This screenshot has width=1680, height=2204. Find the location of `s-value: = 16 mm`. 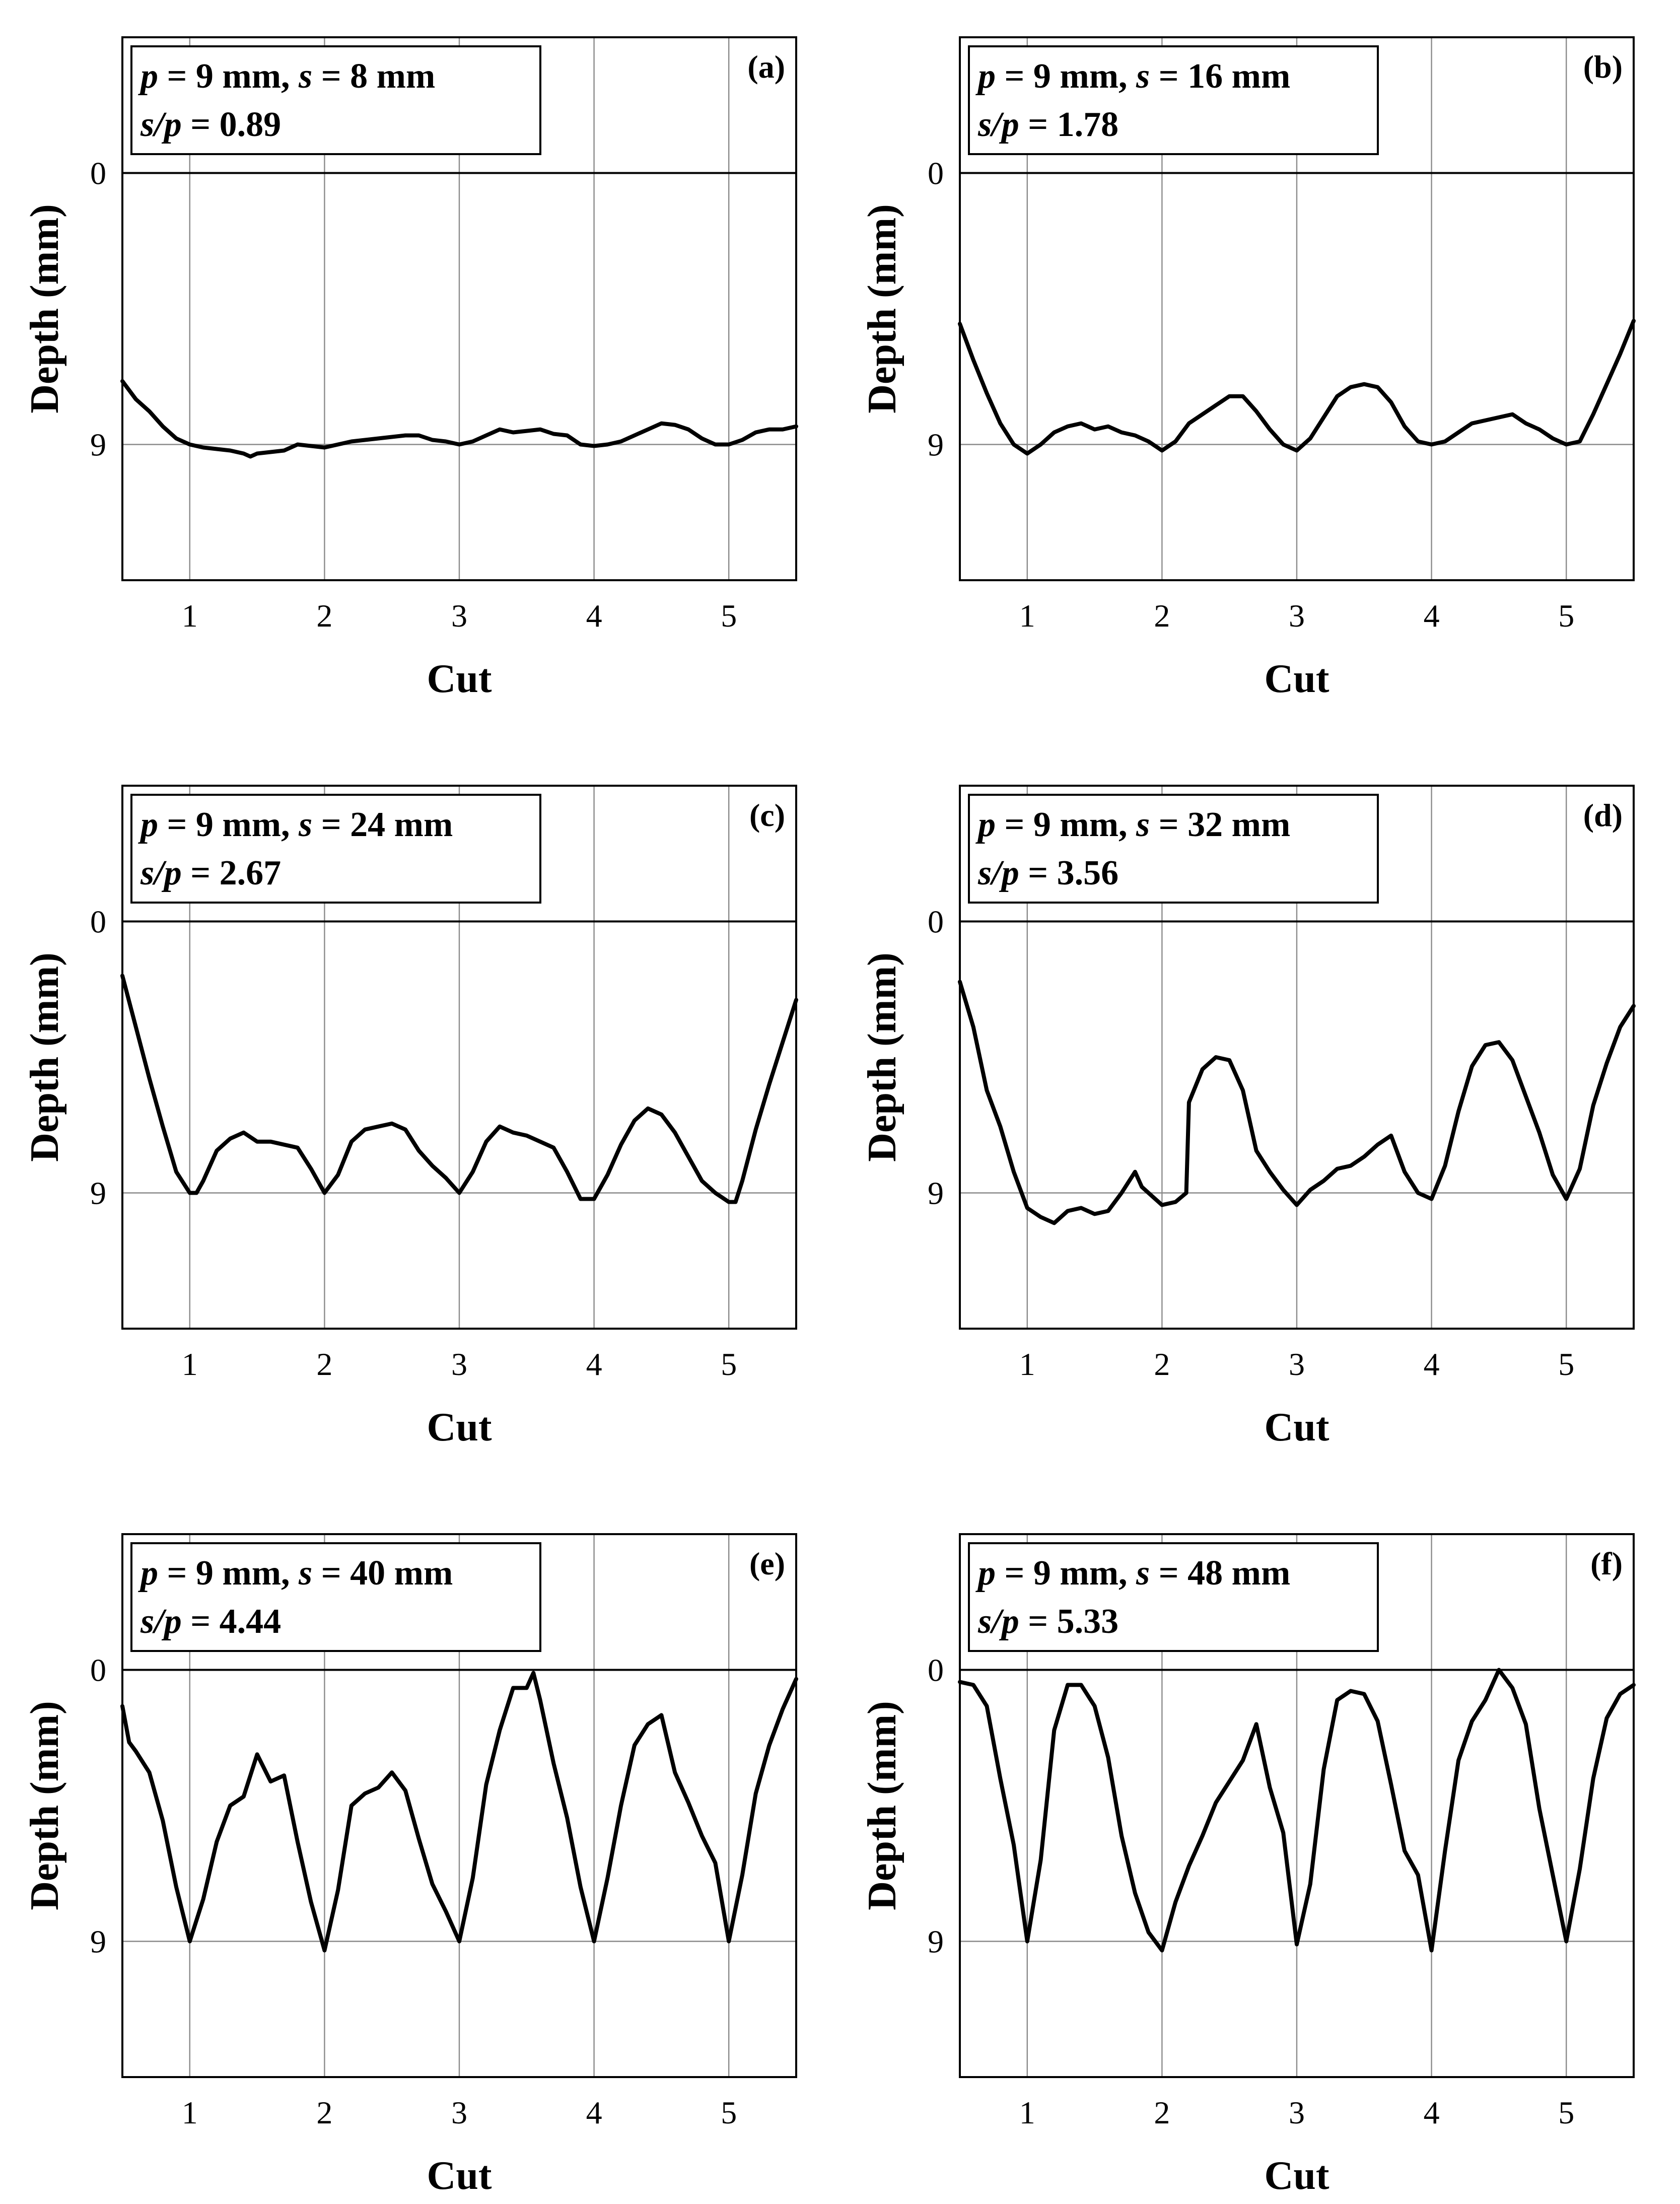

s-value: = 16 mm is located at coordinates (1220, 76).